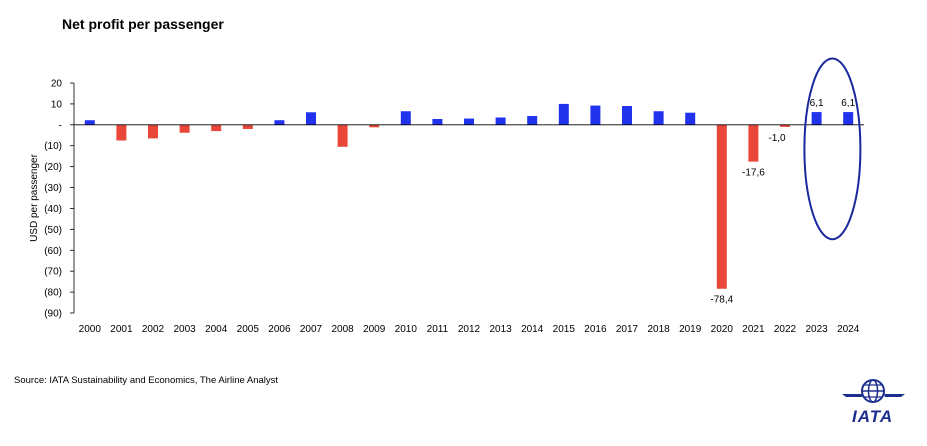 The width and height of the screenshot is (927, 446). Describe the element at coordinates (153, 329) in the screenshot. I see `x-tick-label: 2002` at that location.